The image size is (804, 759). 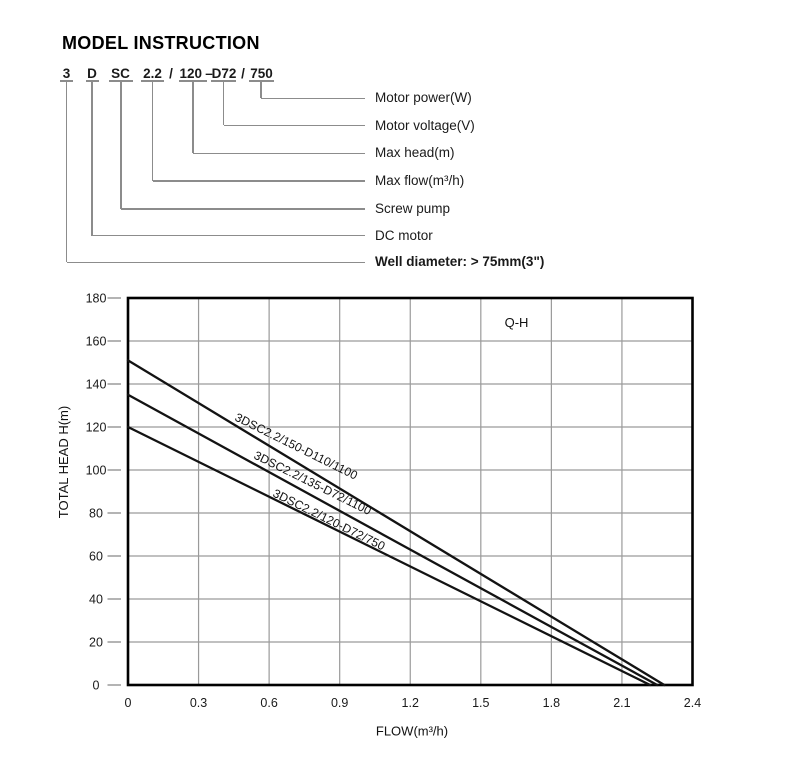 I want to click on model-code-segment: D72, so click(x=224, y=73).